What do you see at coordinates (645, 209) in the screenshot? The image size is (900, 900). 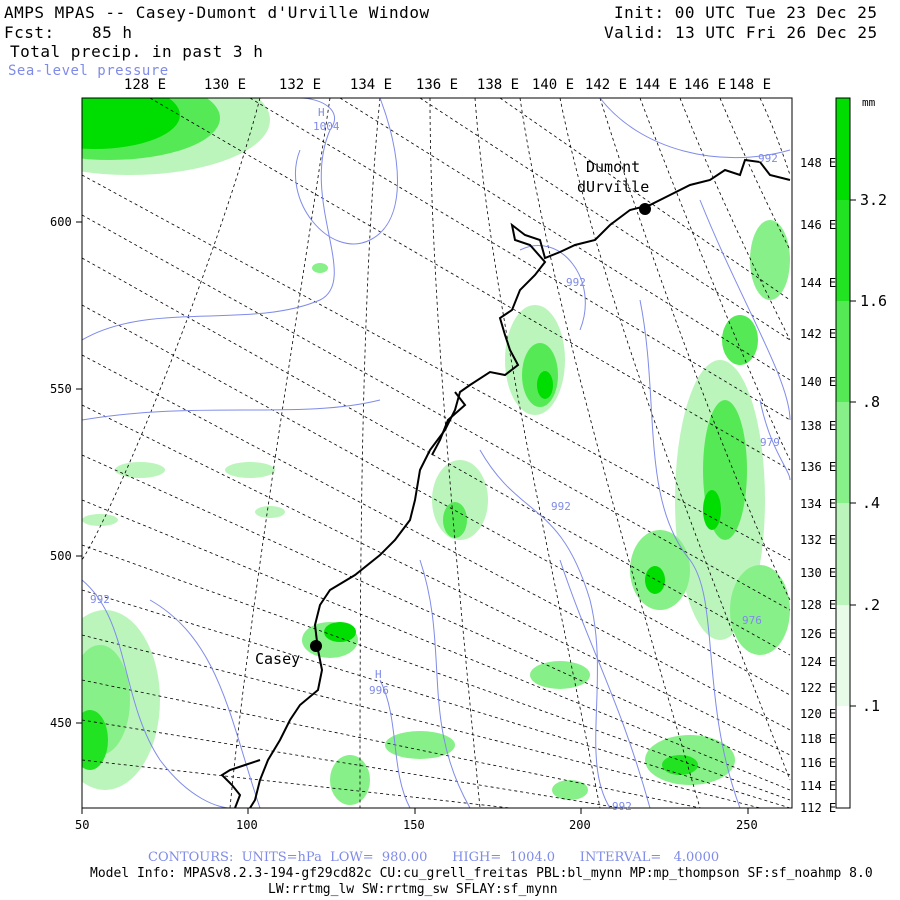 I see `dumont-durville-marker` at bounding box center [645, 209].